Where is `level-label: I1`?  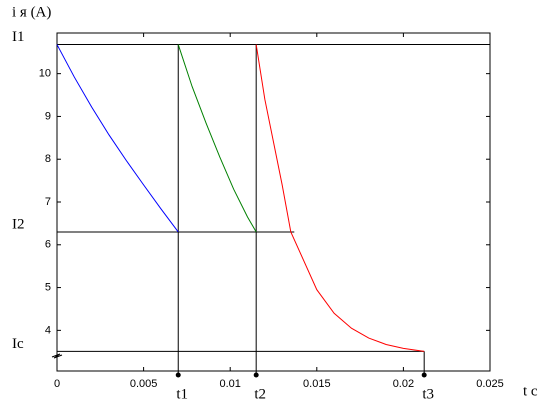
level-label: I1 is located at coordinates (18, 37).